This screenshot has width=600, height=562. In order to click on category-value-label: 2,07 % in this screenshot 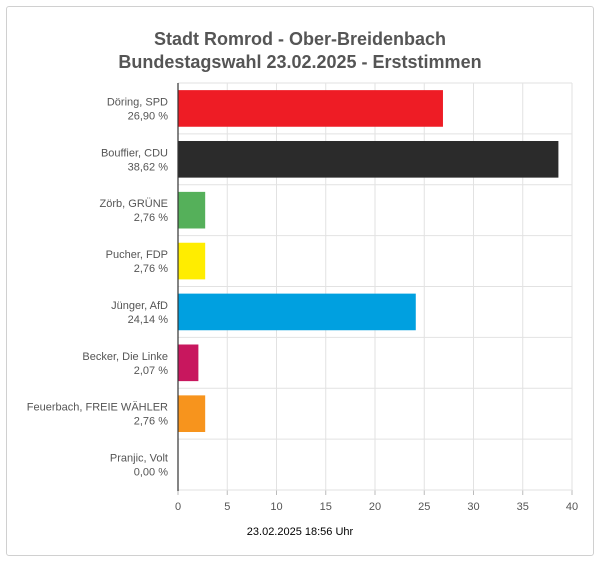, I will do `click(151, 371)`.